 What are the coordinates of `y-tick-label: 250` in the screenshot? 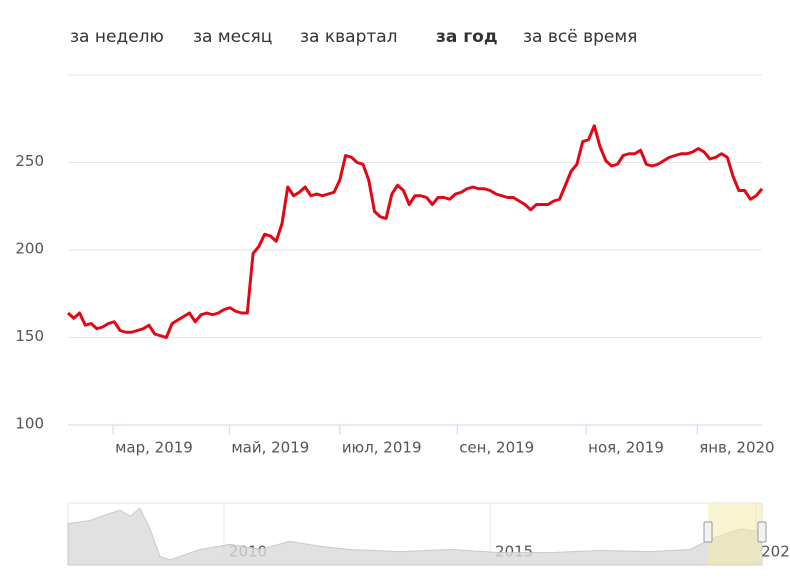 It's located at (29, 161).